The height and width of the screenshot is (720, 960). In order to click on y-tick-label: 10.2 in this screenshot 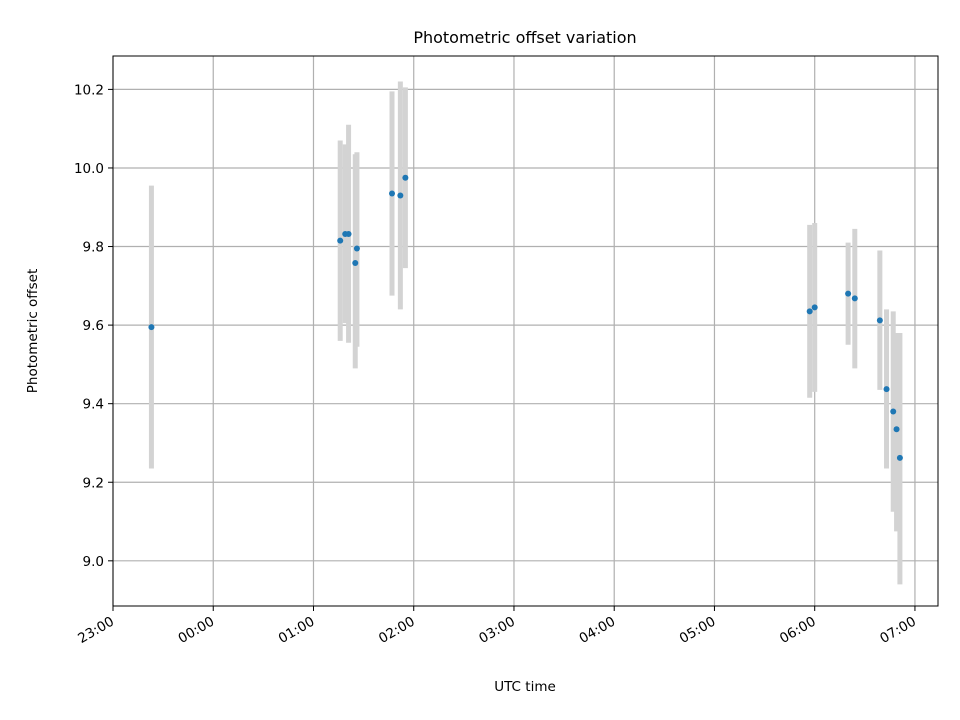, I will do `click(89, 90)`.